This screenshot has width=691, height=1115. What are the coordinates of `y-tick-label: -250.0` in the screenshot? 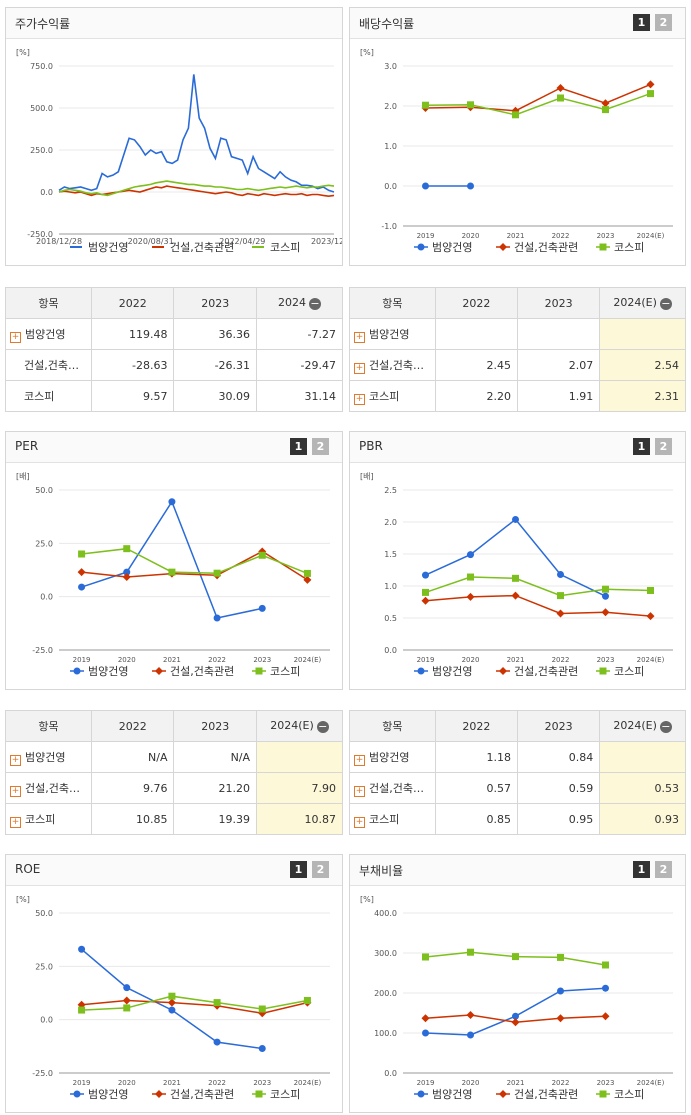 It's located at (40, 234).